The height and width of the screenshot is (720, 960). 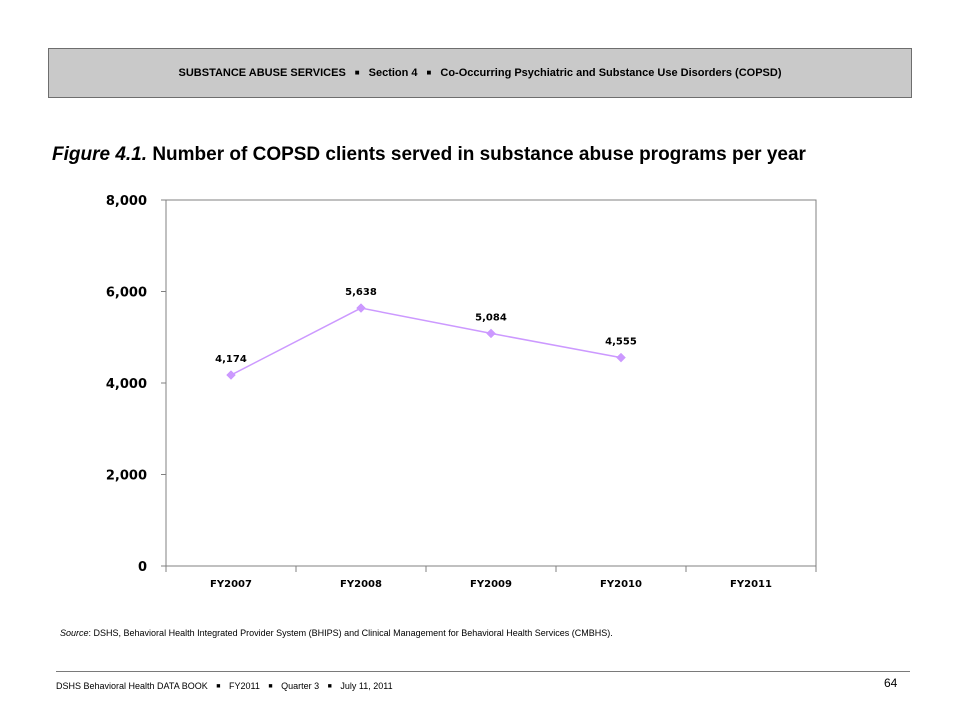 I want to click on y-tick-label: 4,000, so click(x=126, y=384).